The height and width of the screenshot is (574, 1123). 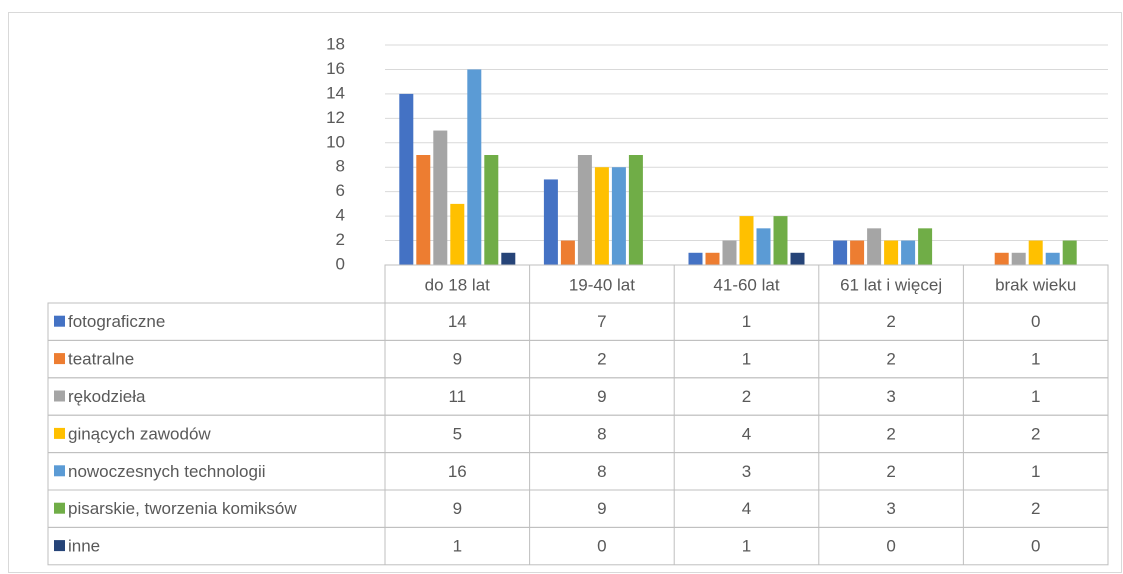 I want to click on x-tick-label: do 18 lat, so click(x=457, y=284).